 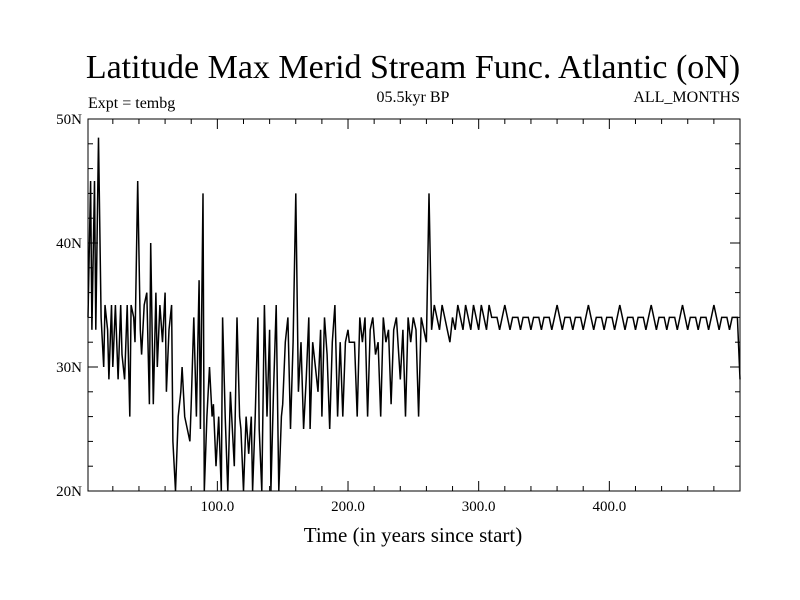 What do you see at coordinates (609, 507) in the screenshot?
I see `x-tick-label: 400.0` at bounding box center [609, 507].